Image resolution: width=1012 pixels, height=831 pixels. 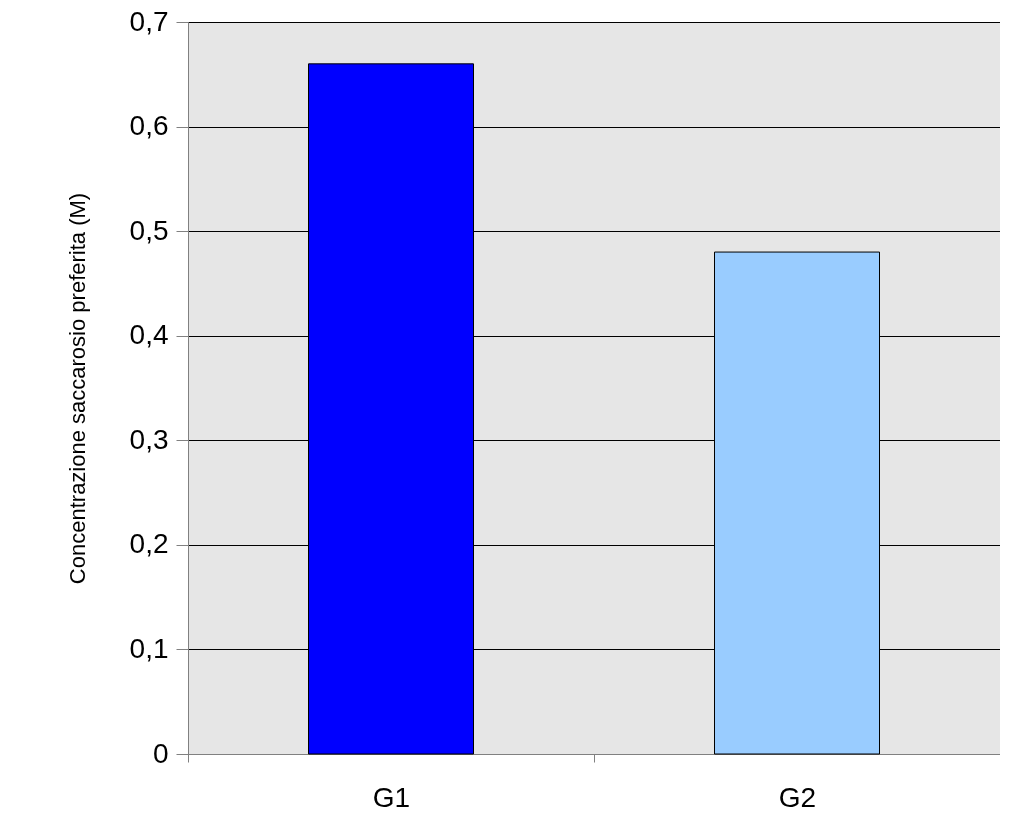 I want to click on y-tick-label: 0,6, so click(x=149, y=126).